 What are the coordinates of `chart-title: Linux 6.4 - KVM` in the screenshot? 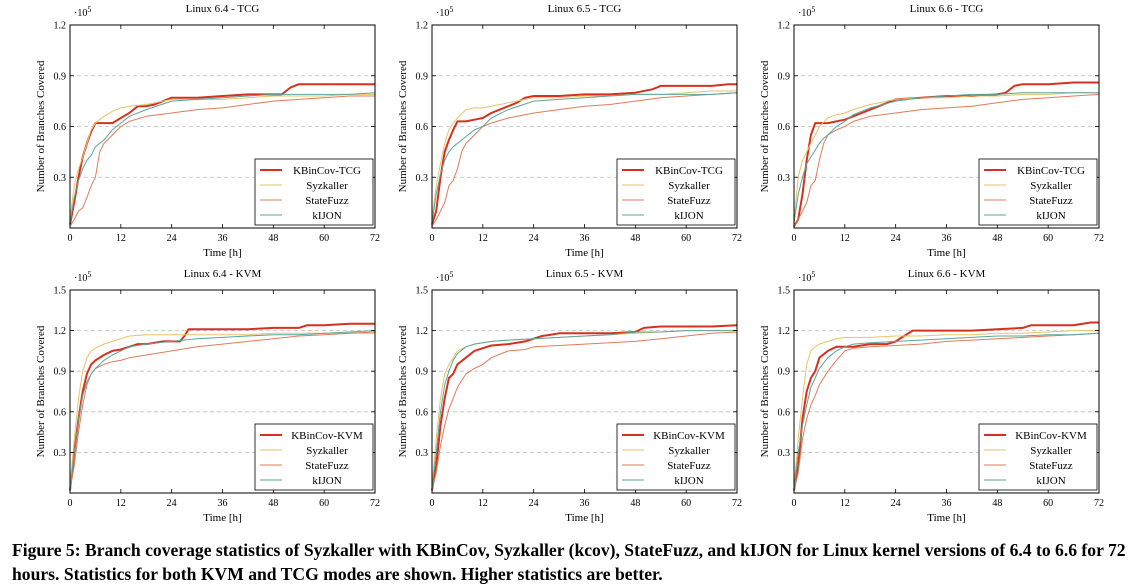 It's located at (223, 274).